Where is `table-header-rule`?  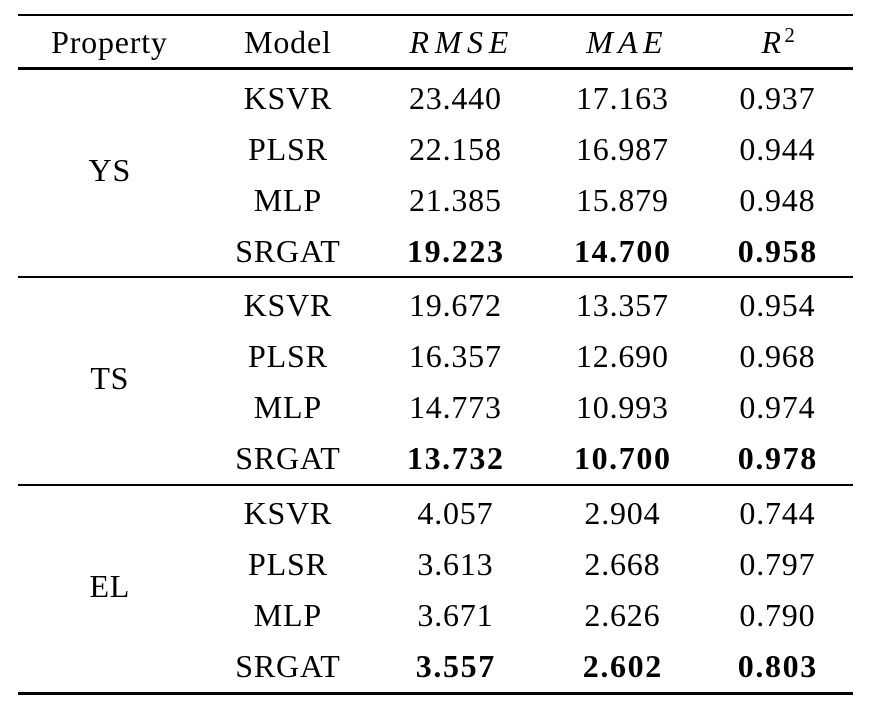 table-header-rule is located at coordinates (435, 68).